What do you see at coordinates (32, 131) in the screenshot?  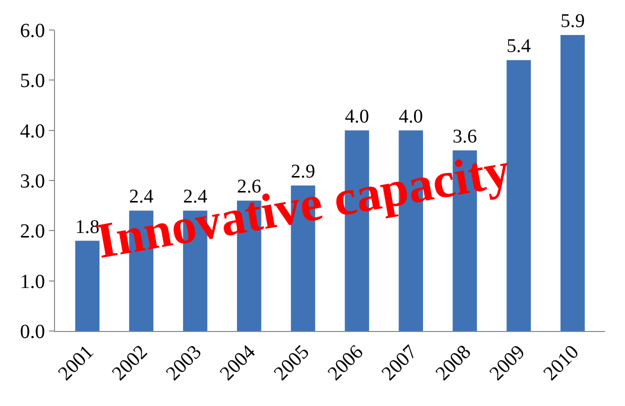 I see `y-tick-label: 4.0` at bounding box center [32, 131].